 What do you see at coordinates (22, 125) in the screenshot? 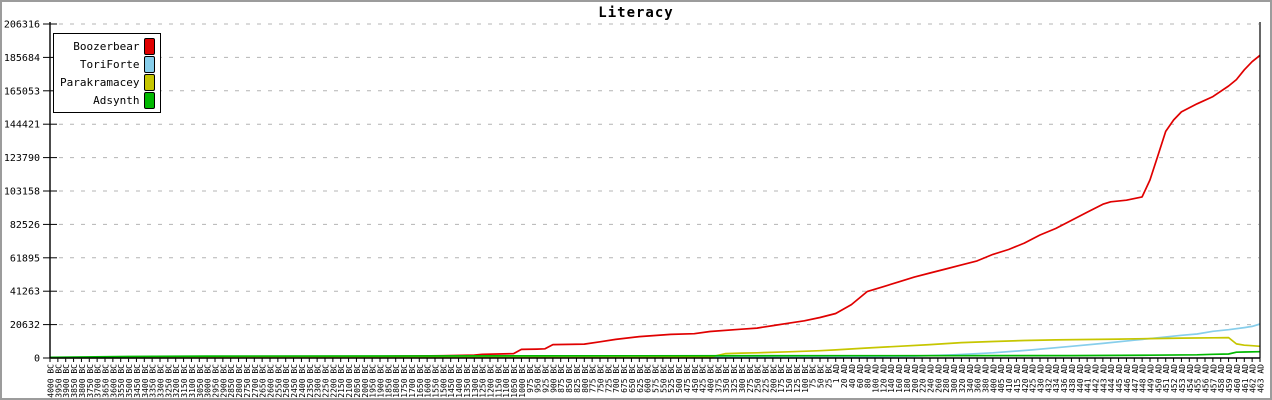
I see `y-tick-label: 144421` at bounding box center [22, 125].